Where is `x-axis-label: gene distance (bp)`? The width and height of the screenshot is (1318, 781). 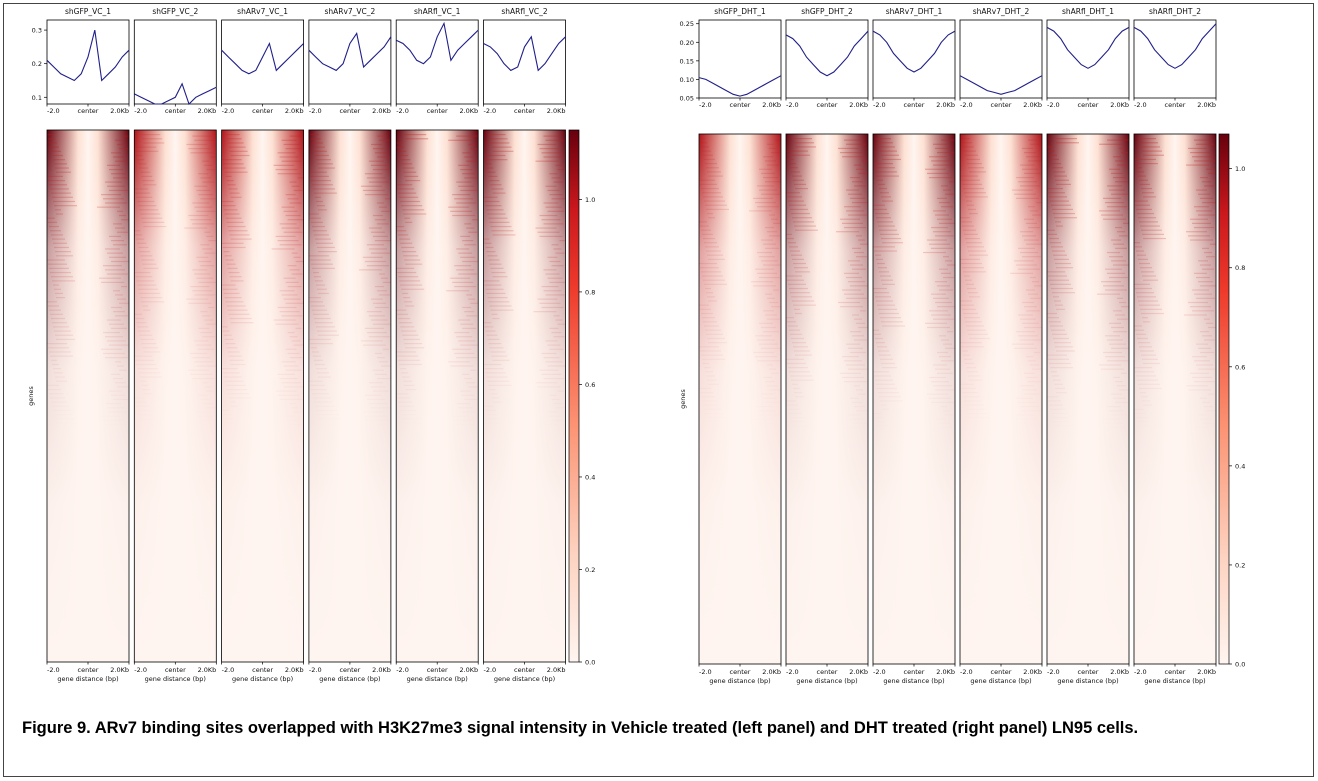
x-axis-label: gene distance (bp) is located at coordinates (739, 681).